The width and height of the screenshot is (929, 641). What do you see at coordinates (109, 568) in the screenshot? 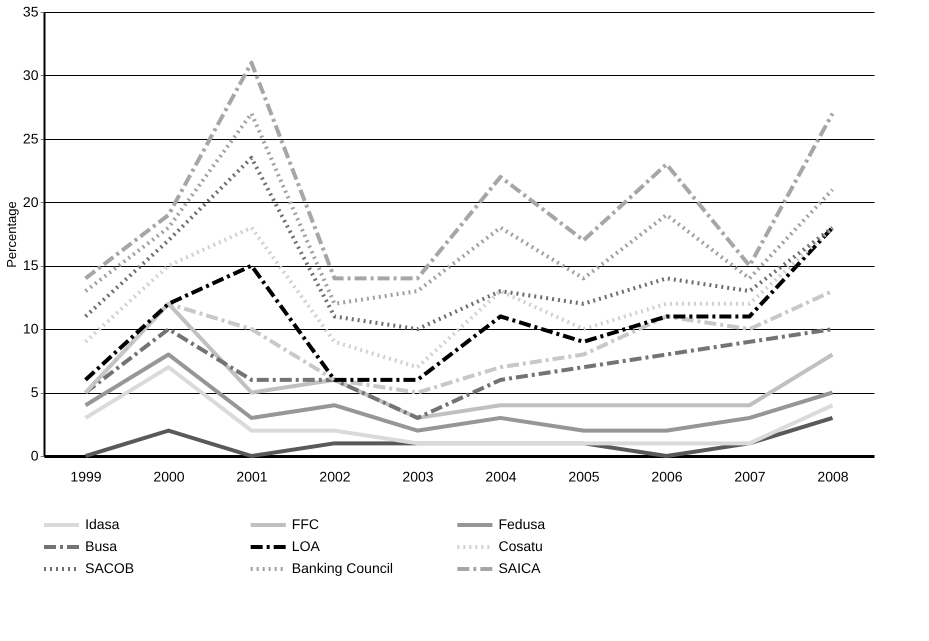
I see `legend-label: SACOB` at bounding box center [109, 568].